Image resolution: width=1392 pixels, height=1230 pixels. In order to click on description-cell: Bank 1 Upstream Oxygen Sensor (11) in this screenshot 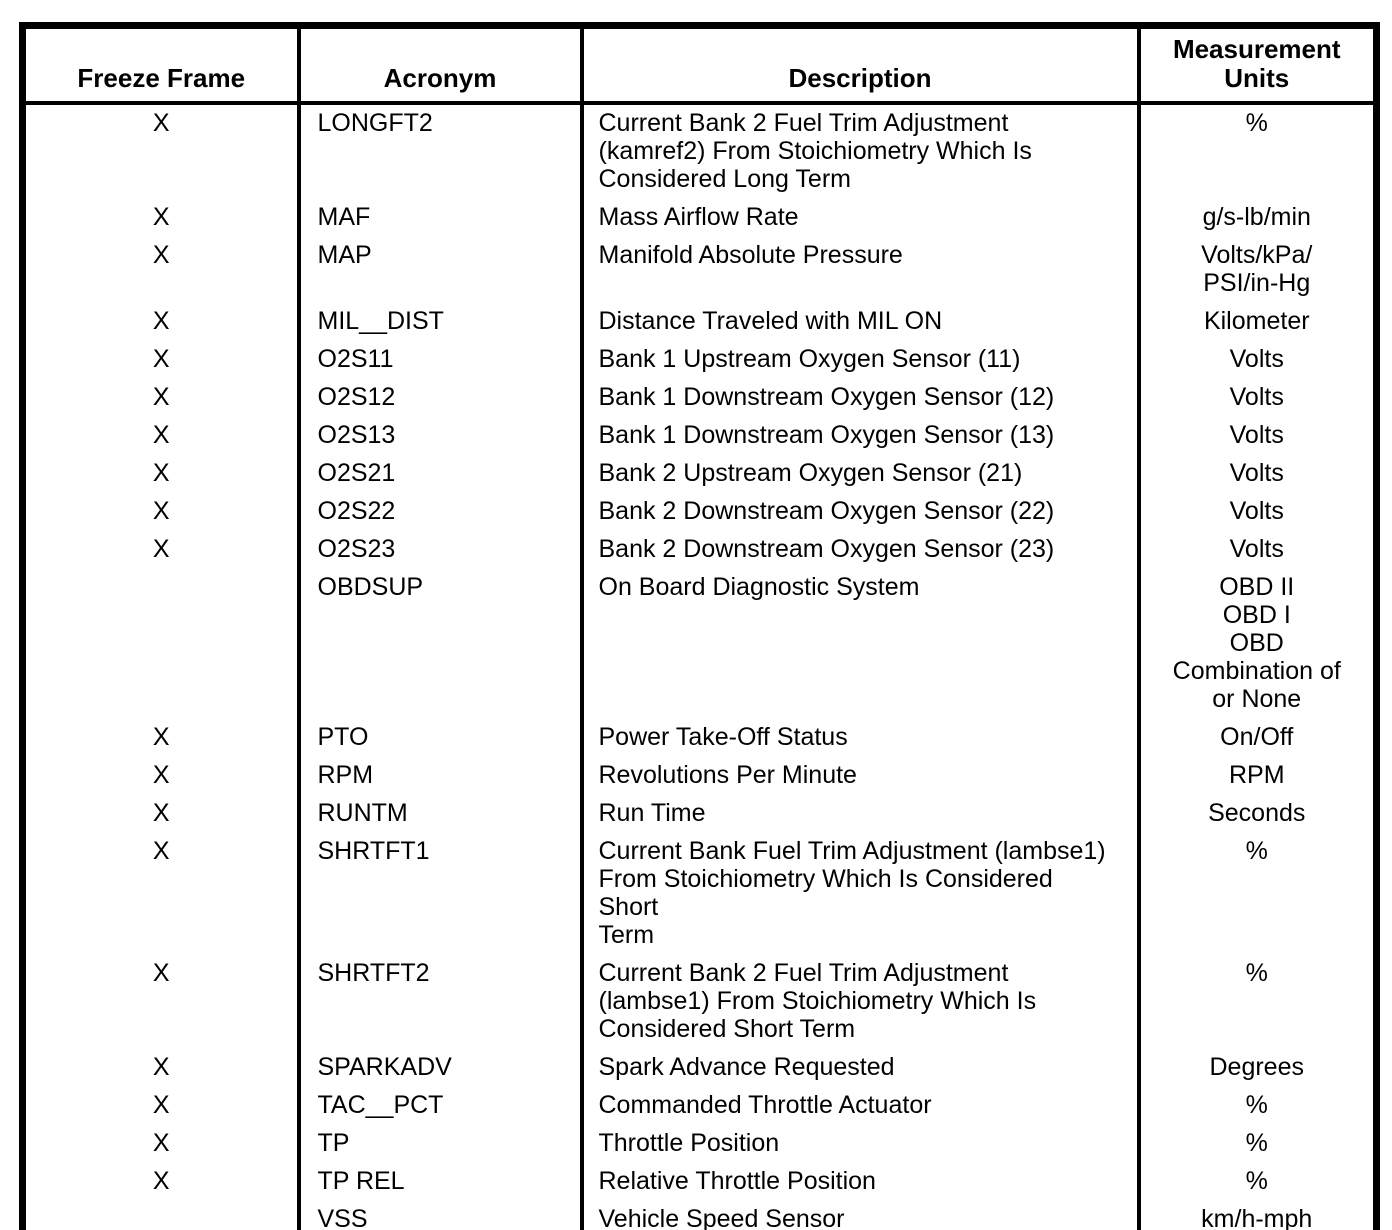, I will do `click(859, 360)`.